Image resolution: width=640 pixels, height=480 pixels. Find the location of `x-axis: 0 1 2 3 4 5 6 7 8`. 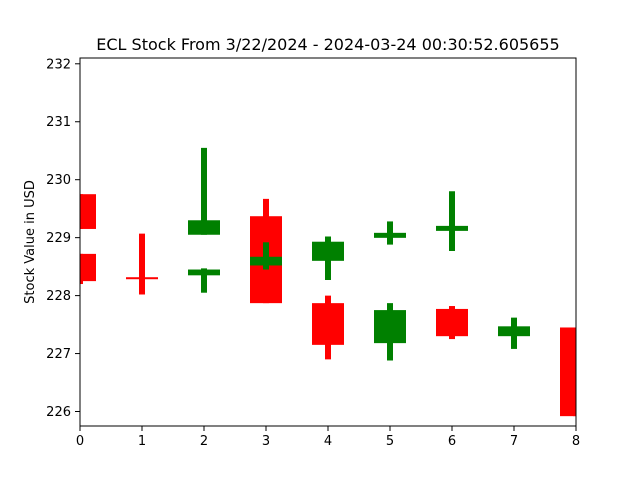

x-axis: 0 1 2 3 4 5 6 7 8 is located at coordinates (328, 437).